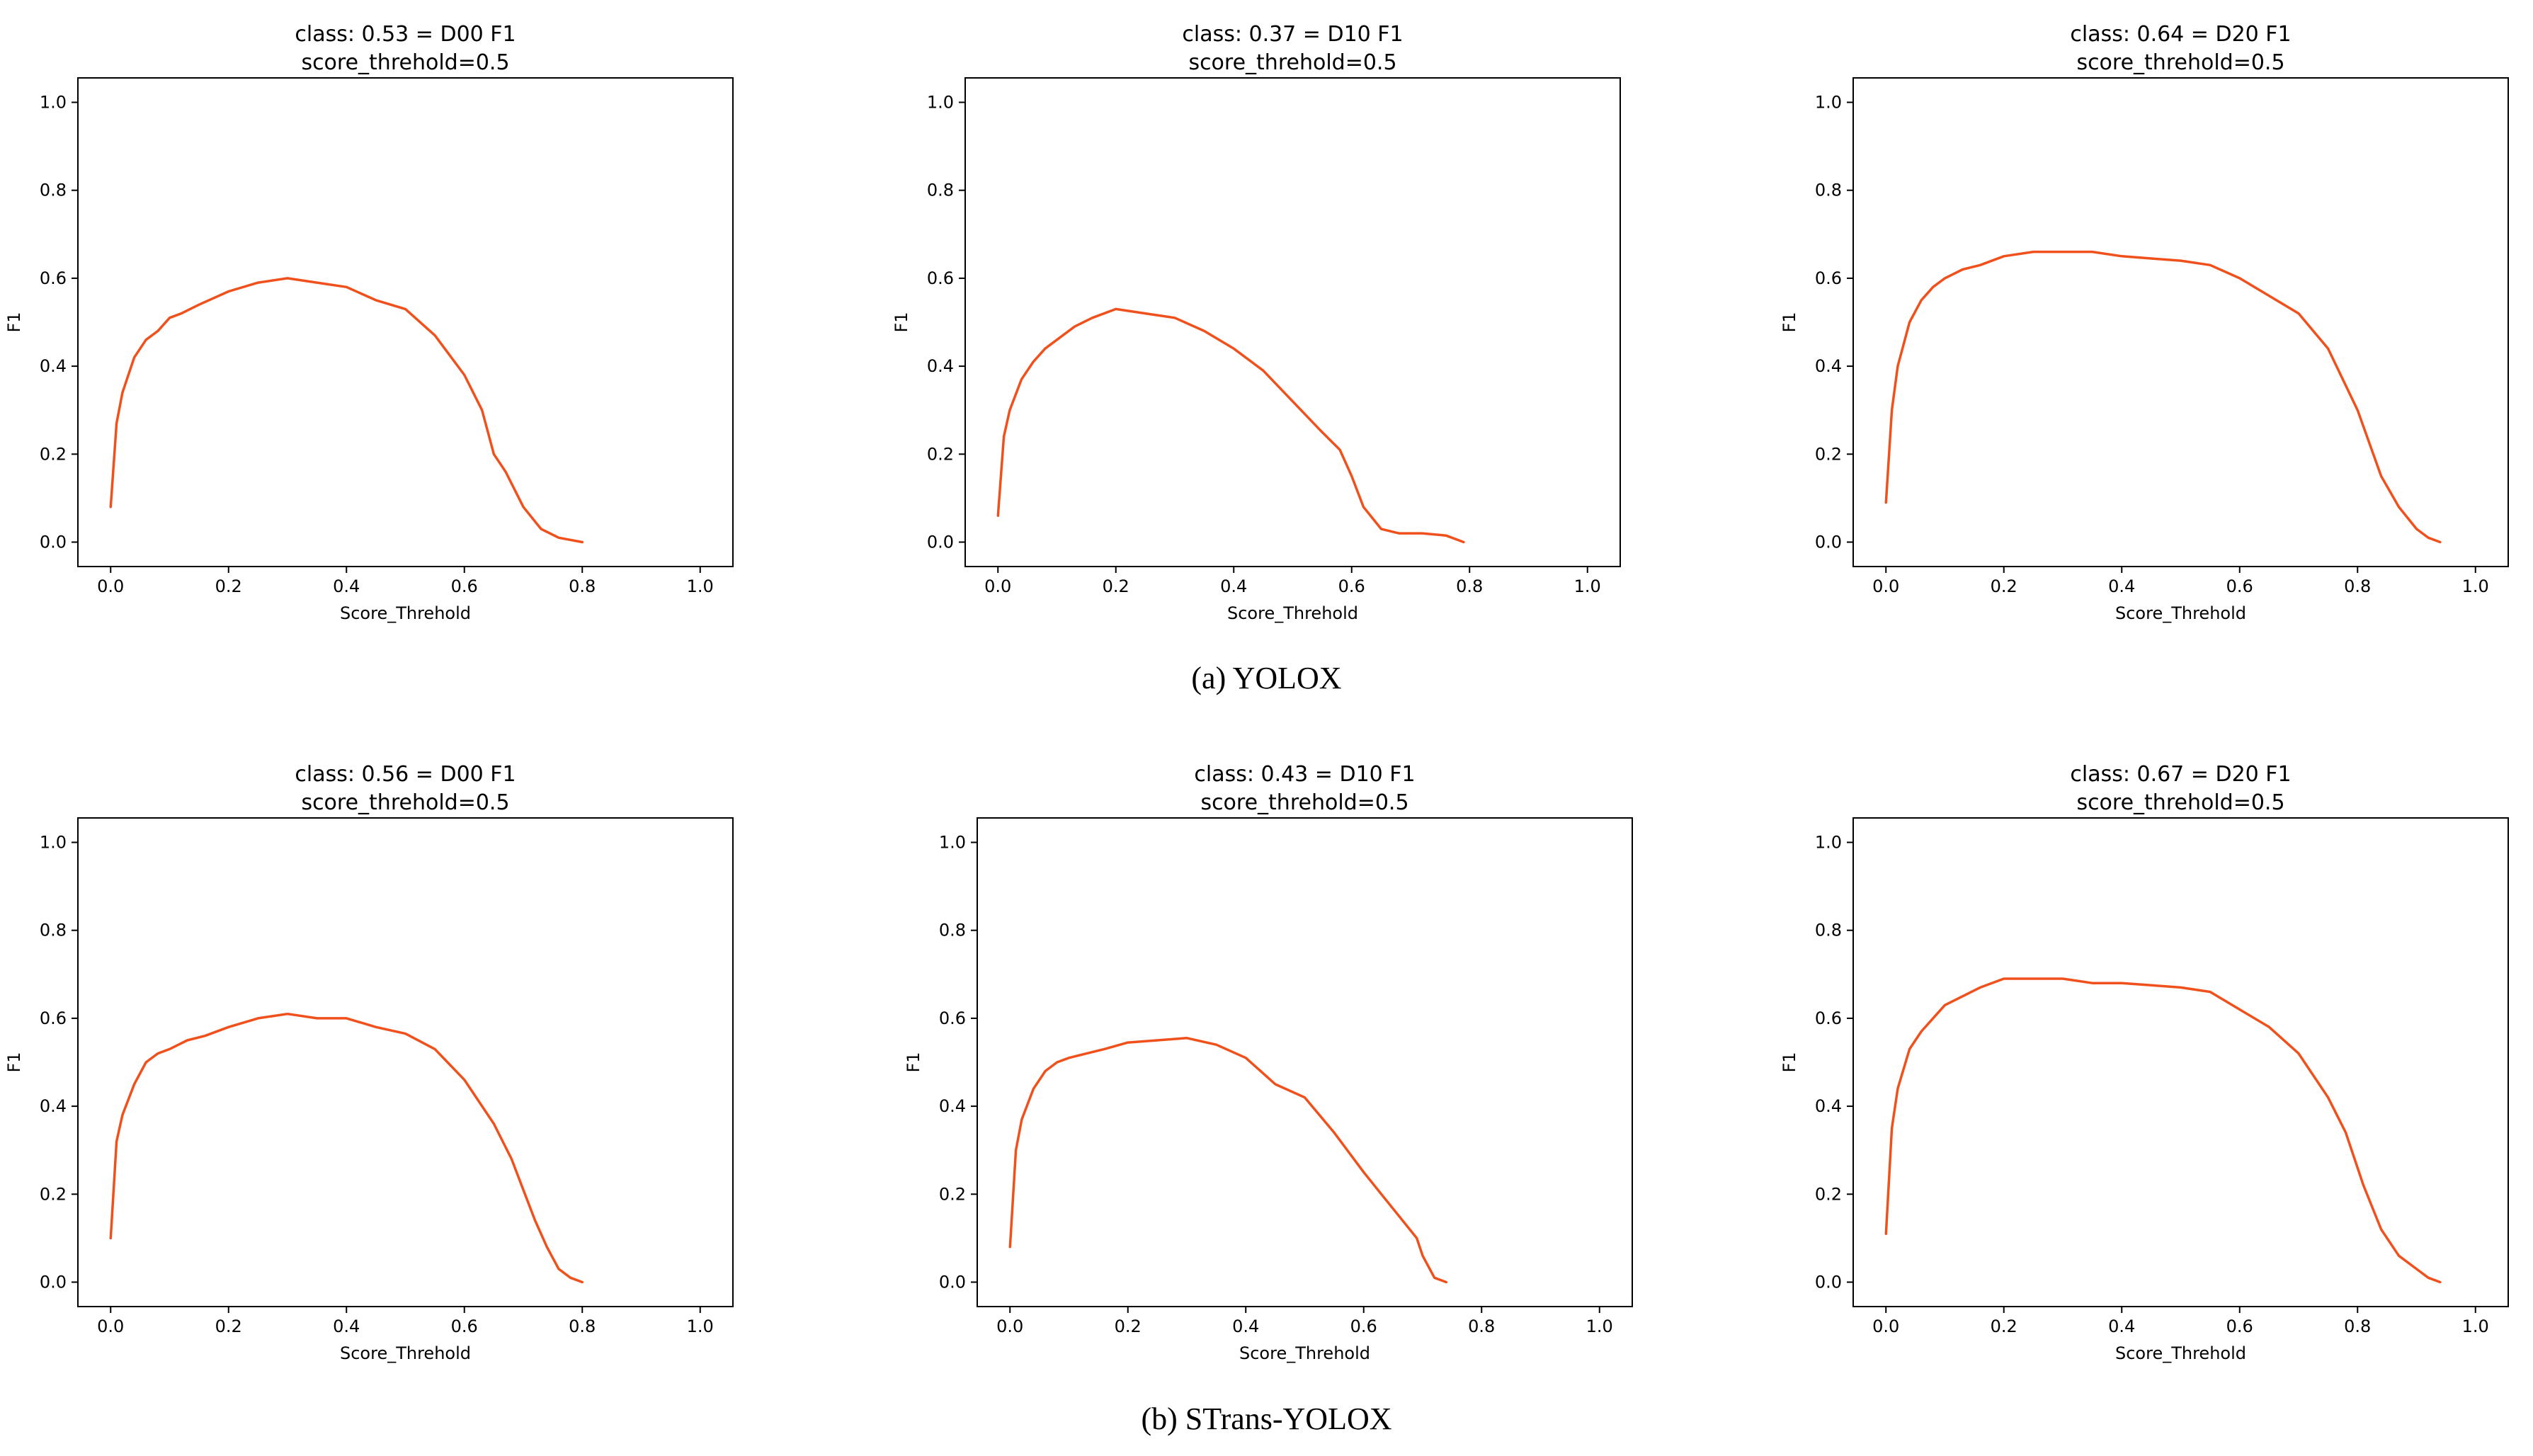  Describe the element at coordinates (405, 775) in the screenshot. I see `chart-title: class: 0.56 = D00 F1` at that location.